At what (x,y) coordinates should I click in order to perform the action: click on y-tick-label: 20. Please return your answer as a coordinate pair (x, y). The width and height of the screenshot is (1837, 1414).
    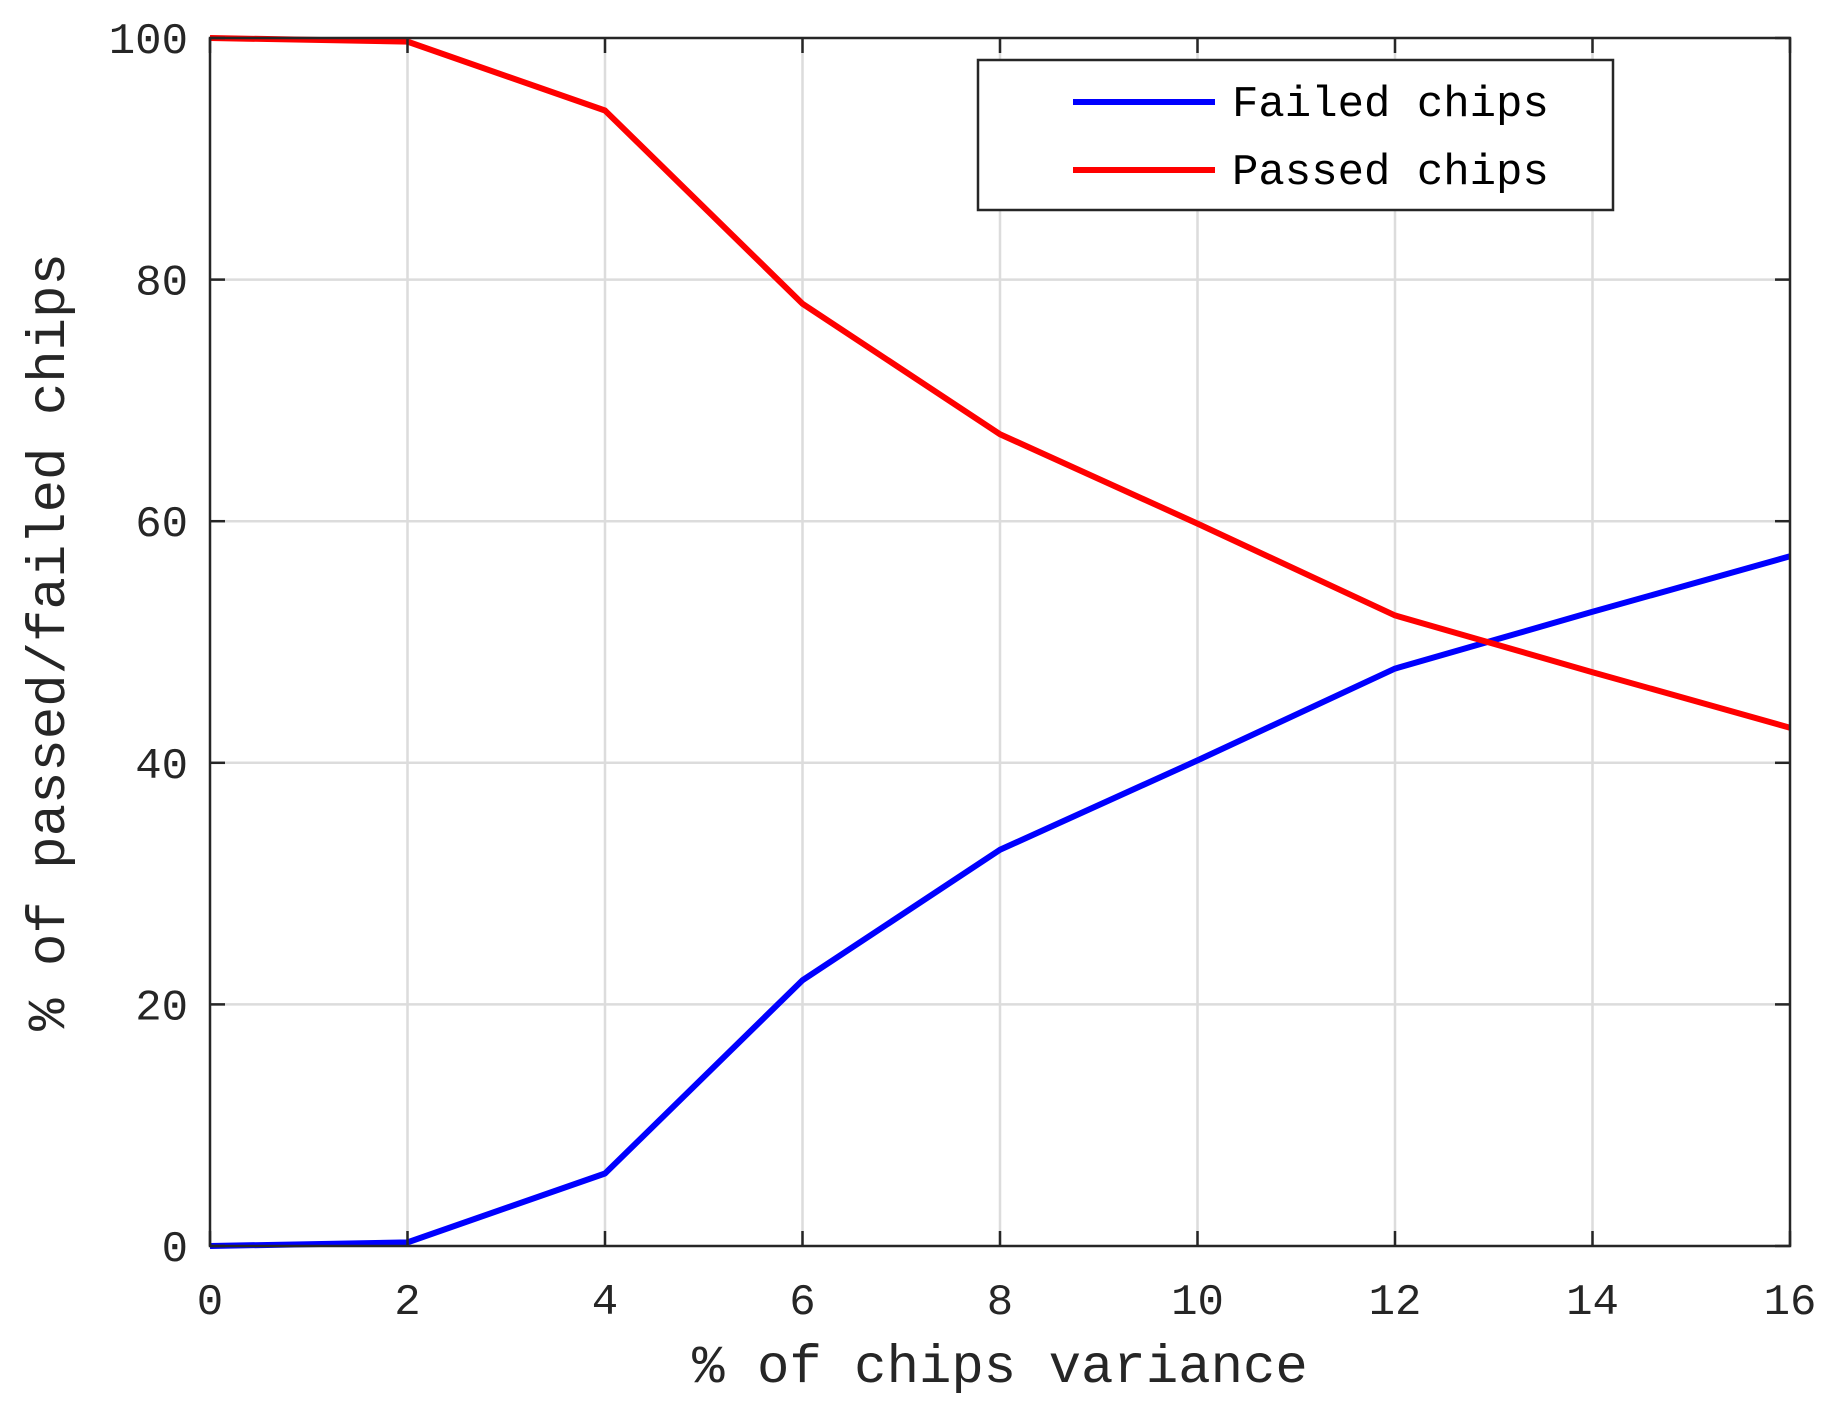
    Looking at the image, I should click on (161, 1008).